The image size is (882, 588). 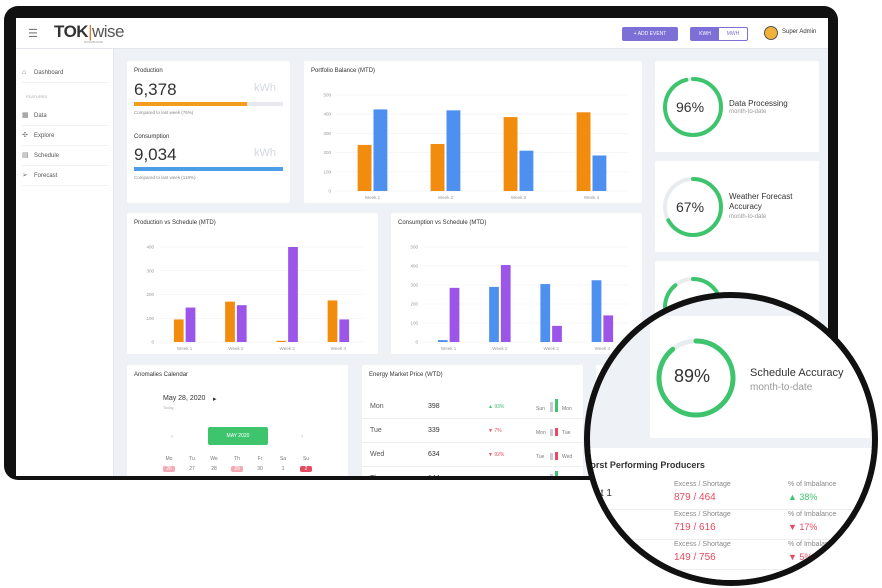 What do you see at coordinates (237, 459) in the screenshot?
I see `weekday: Th` at bounding box center [237, 459].